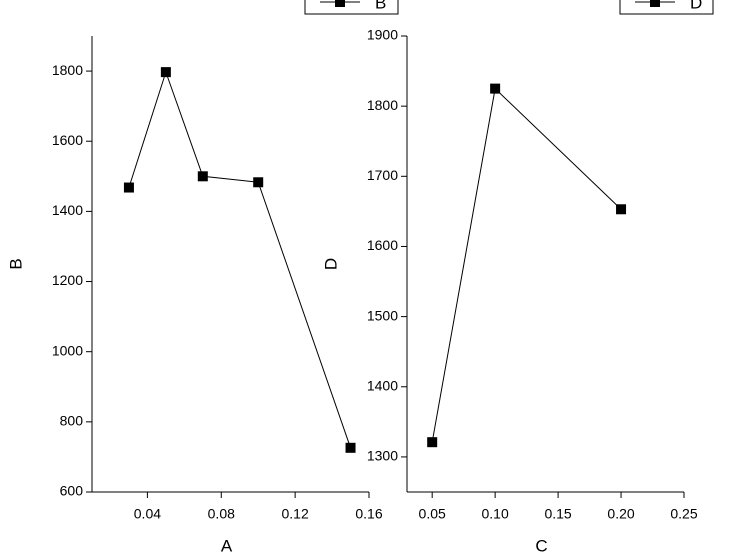 This screenshot has height=560, width=739. Describe the element at coordinates (330, 264) in the screenshot. I see `y-axis-label: D` at that location.